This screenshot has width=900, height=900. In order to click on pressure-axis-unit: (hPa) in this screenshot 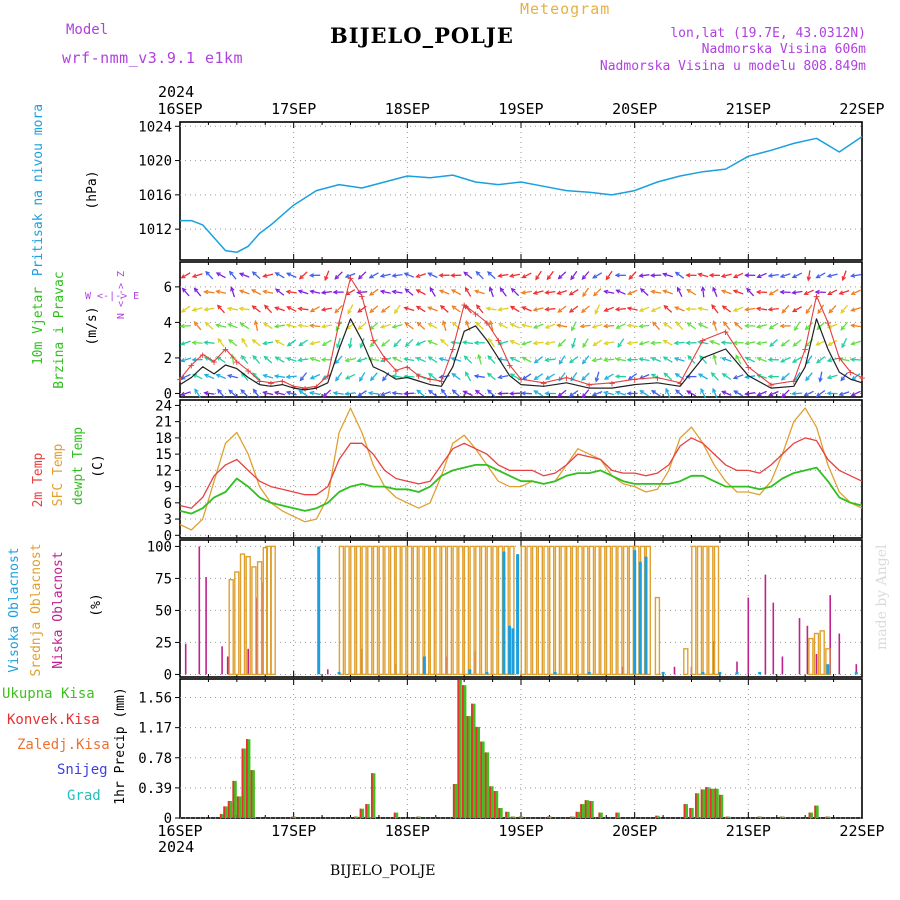, I will do `click(92, 189)`.